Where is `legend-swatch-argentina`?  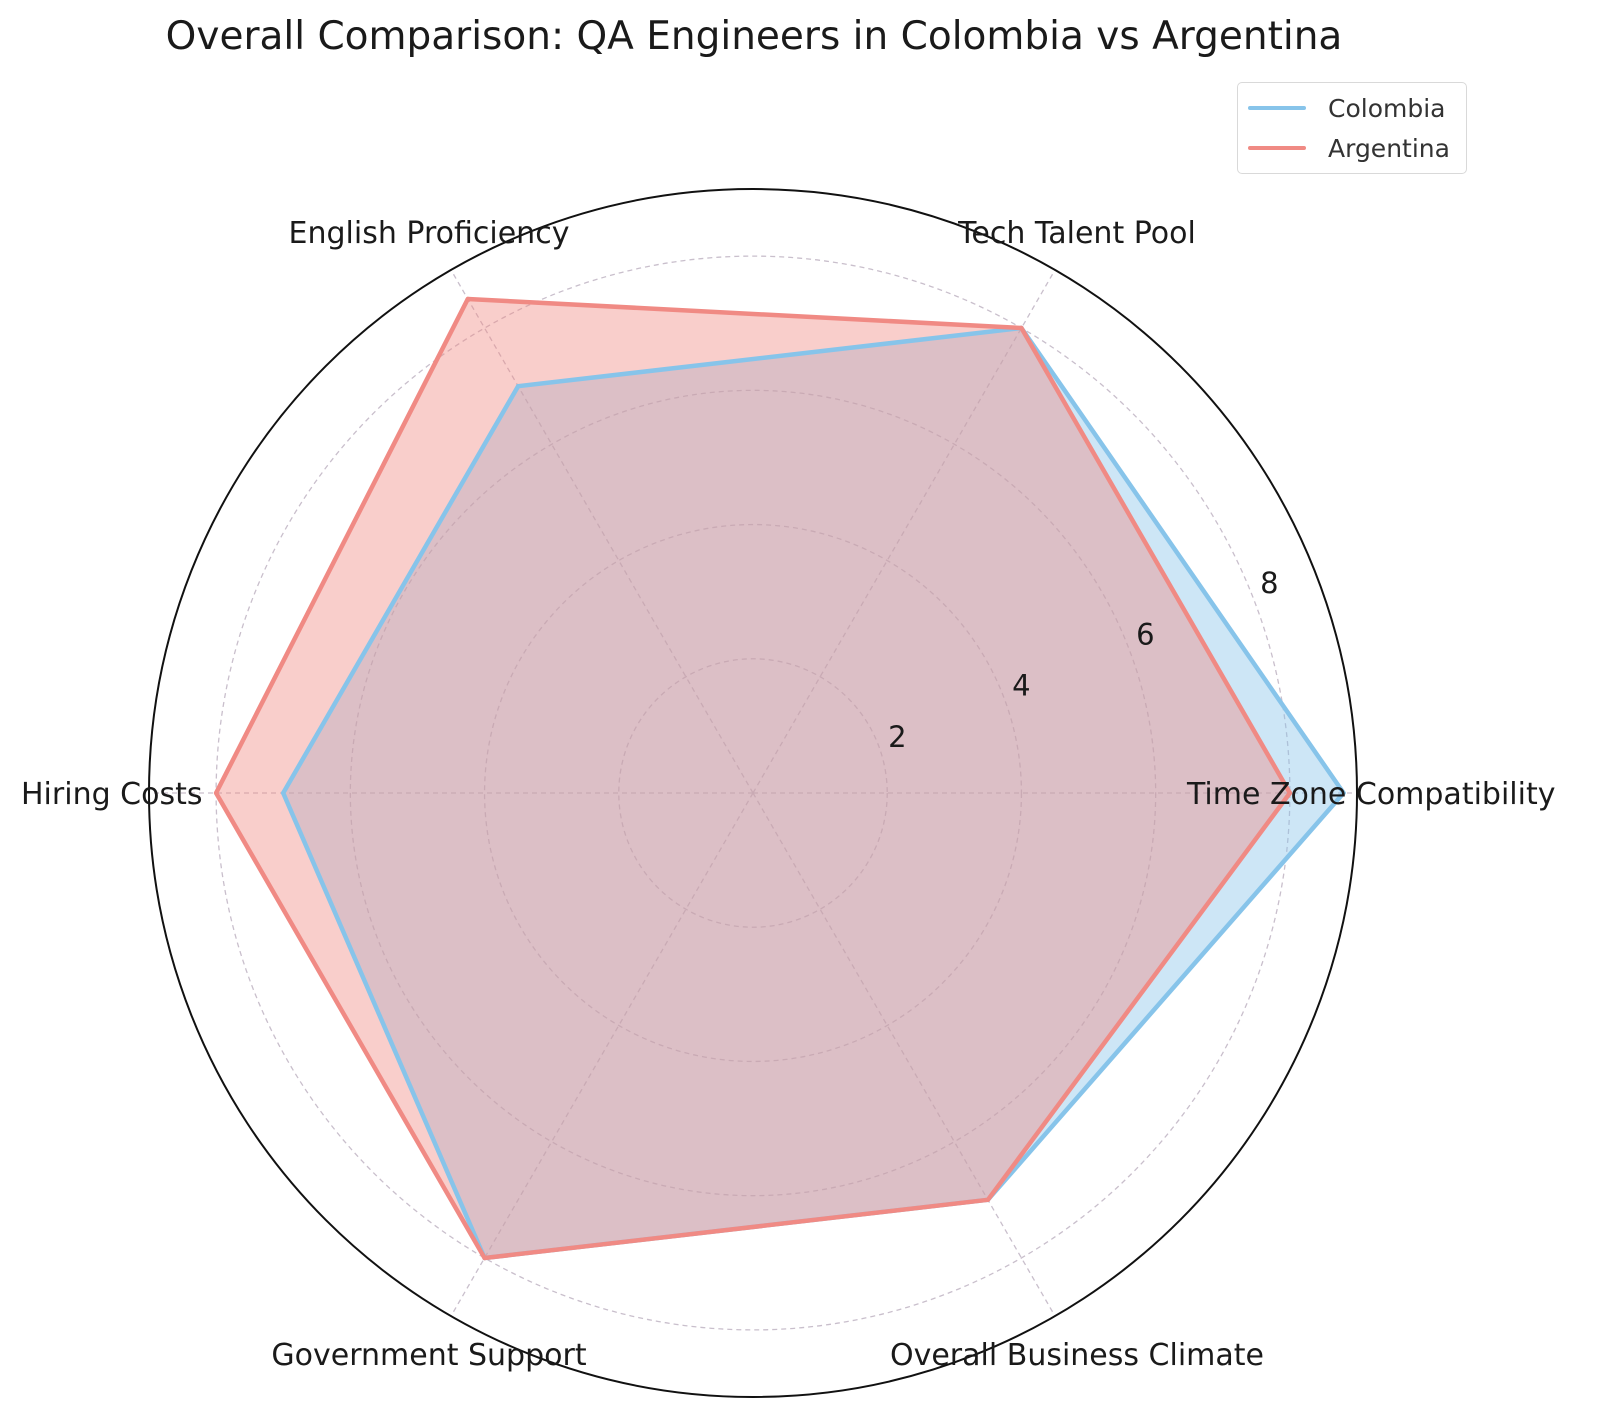
legend-swatch-argentina is located at coordinates (1277, 148).